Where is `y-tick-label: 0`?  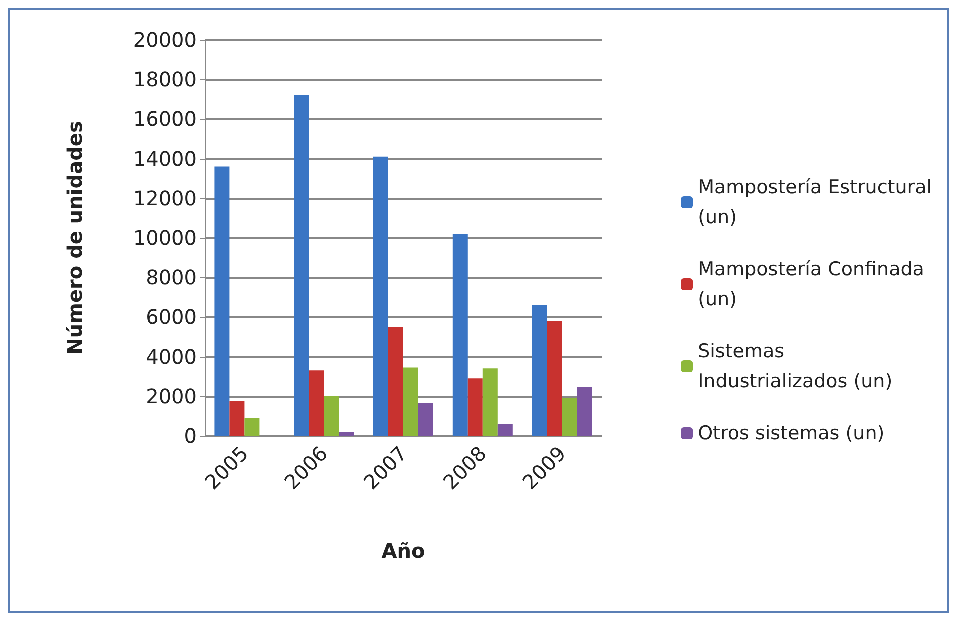 y-tick-label: 0 is located at coordinates (190, 436).